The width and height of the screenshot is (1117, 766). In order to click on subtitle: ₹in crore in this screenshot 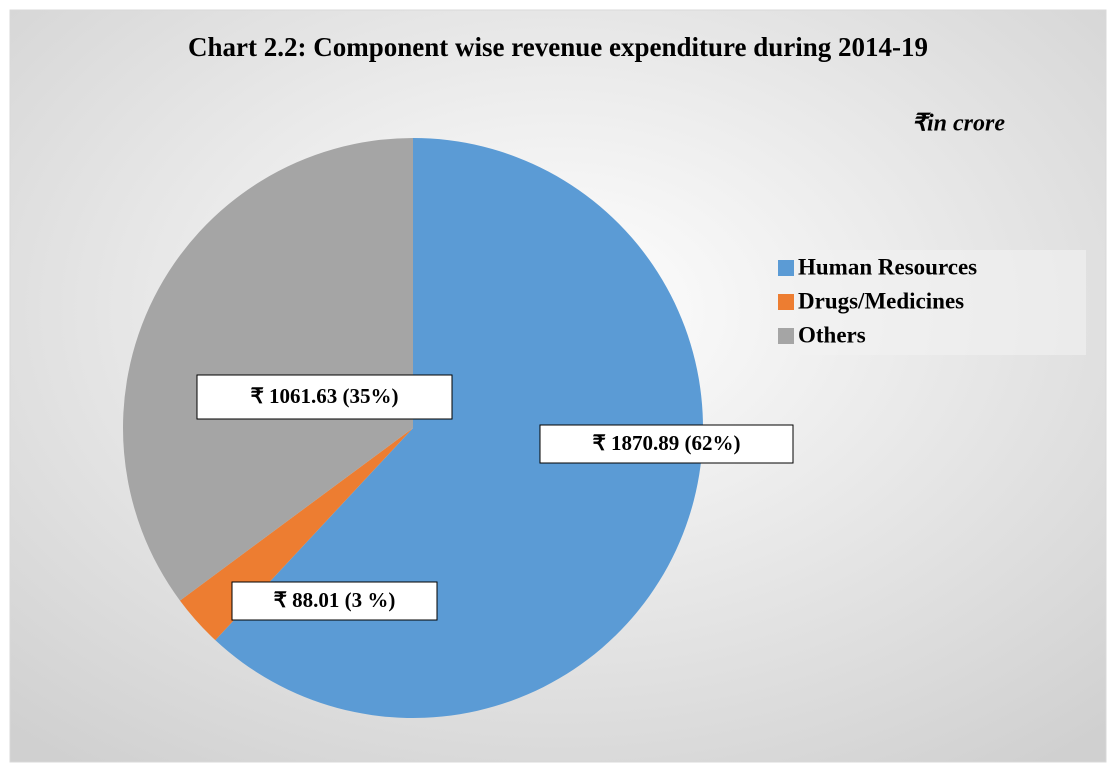, I will do `click(959, 124)`.